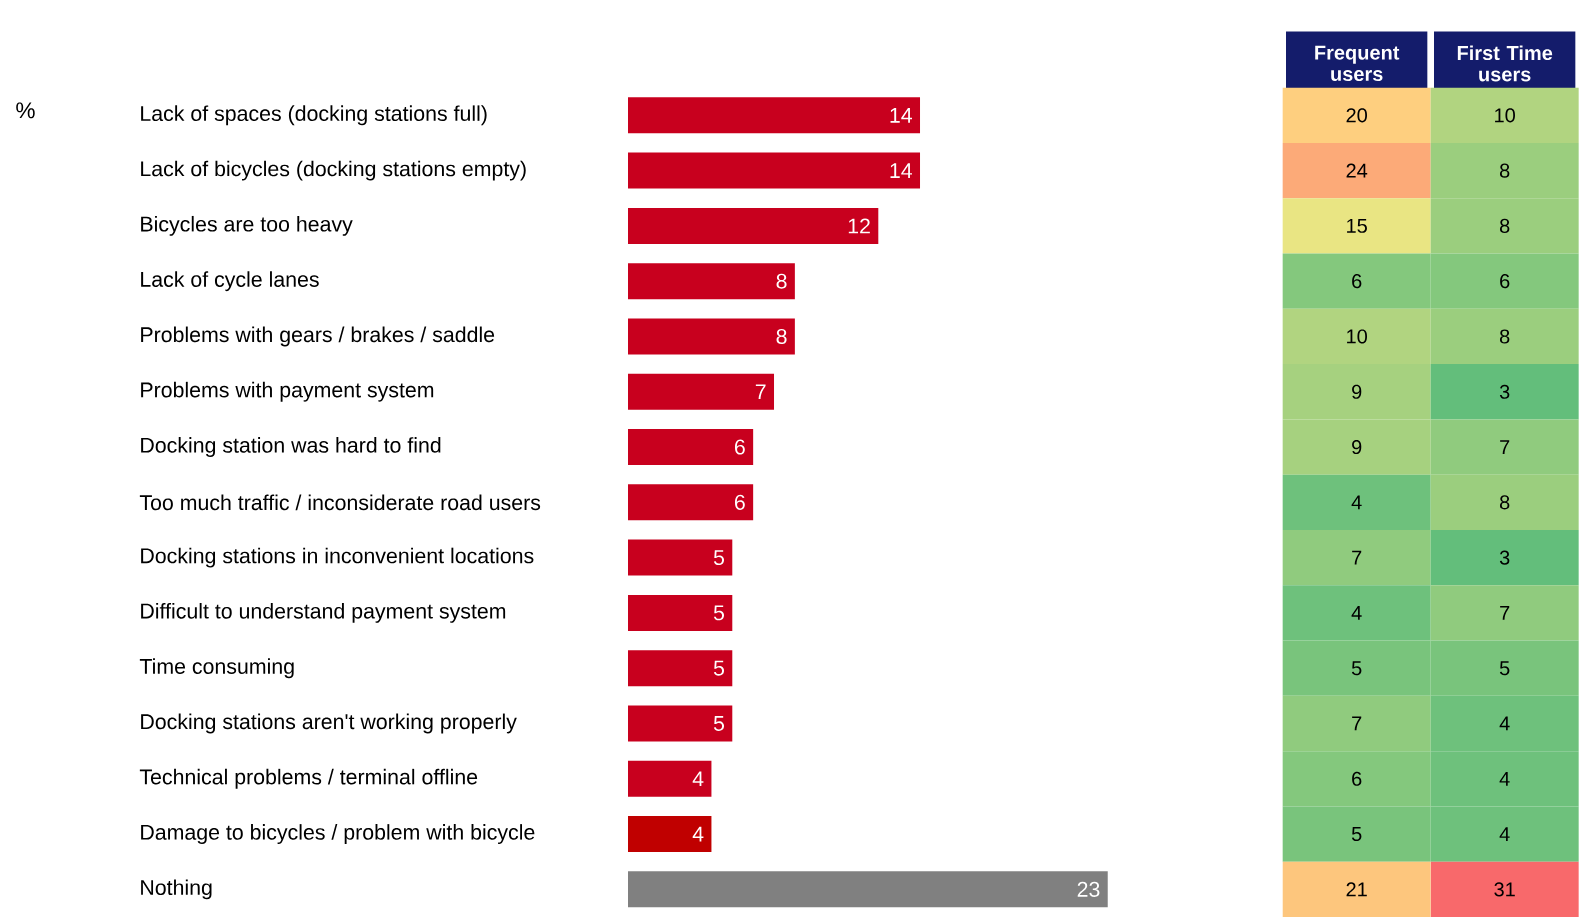 Image resolution: width=1581 pixels, height=917 pixels. What do you see at coordinates (287, 391) in the screenshot?
I see `y-tick-label: Problems with payment system` at bounding box center [287, 391].